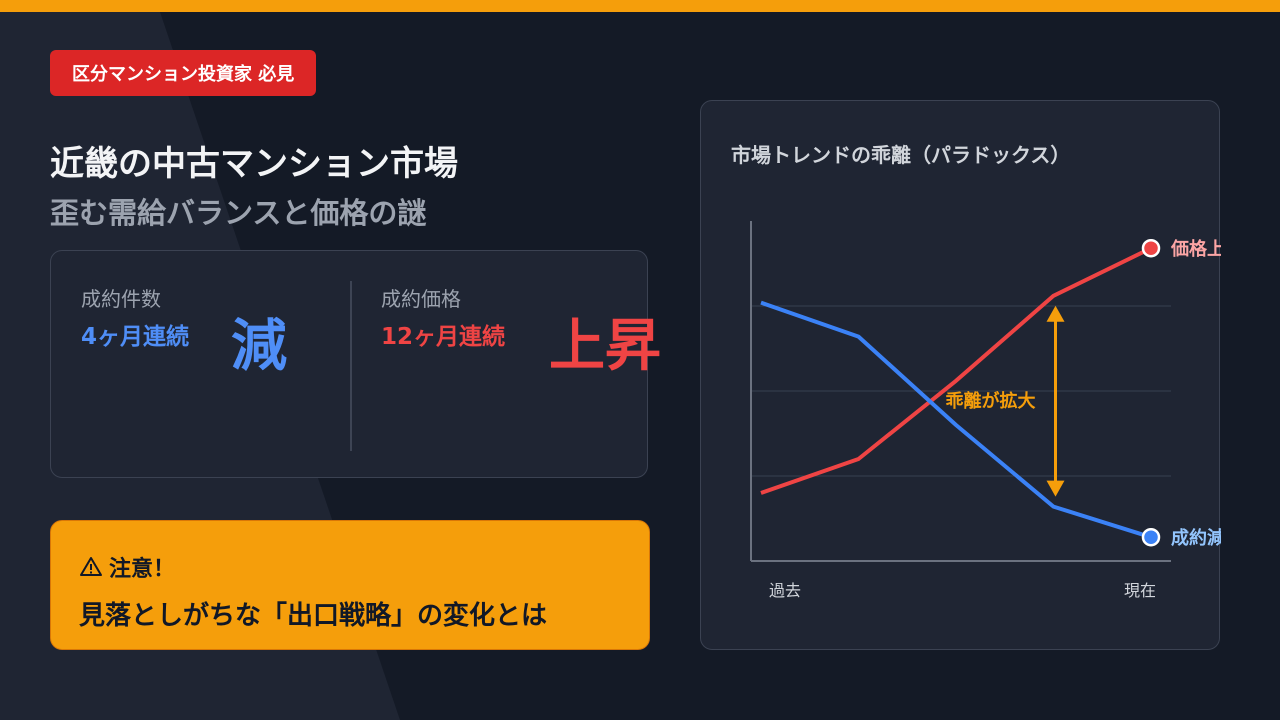 Image resolution: width=1280 pixels, height=720 pixels. I want to click on series-end-point-price, so click(1151, 248).